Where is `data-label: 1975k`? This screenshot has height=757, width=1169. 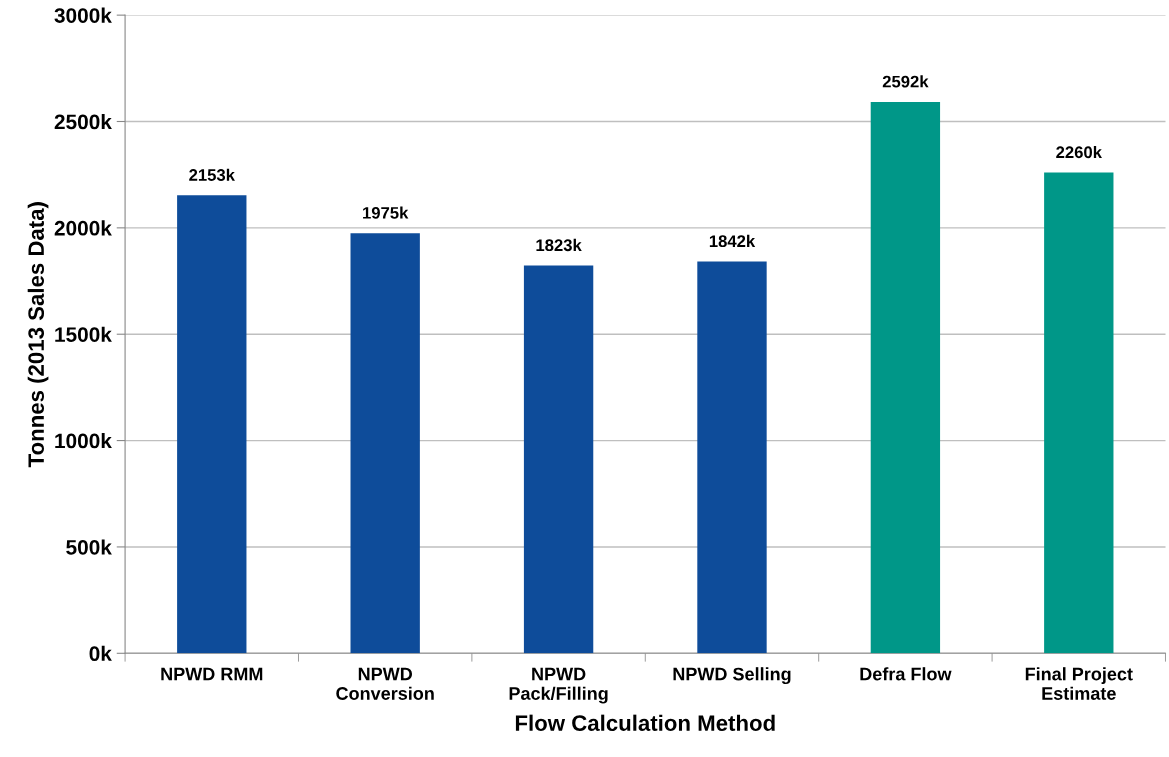
data-label: 1975k is located at coordinates (386, 212).